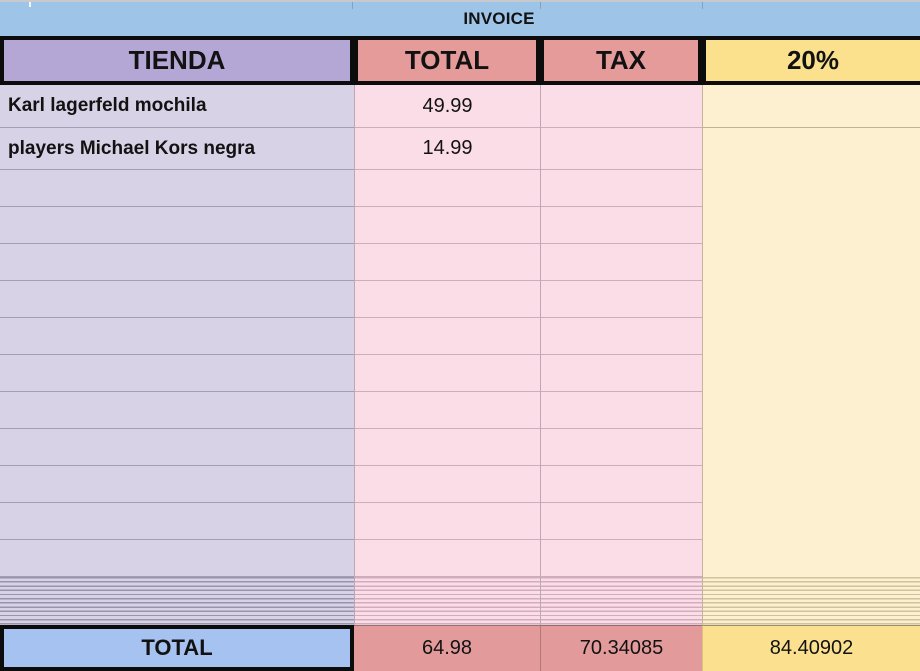 The width and height of the screenshot is (920, 671). I want to click on header-label-20pct: 20%, so click(813, 60).